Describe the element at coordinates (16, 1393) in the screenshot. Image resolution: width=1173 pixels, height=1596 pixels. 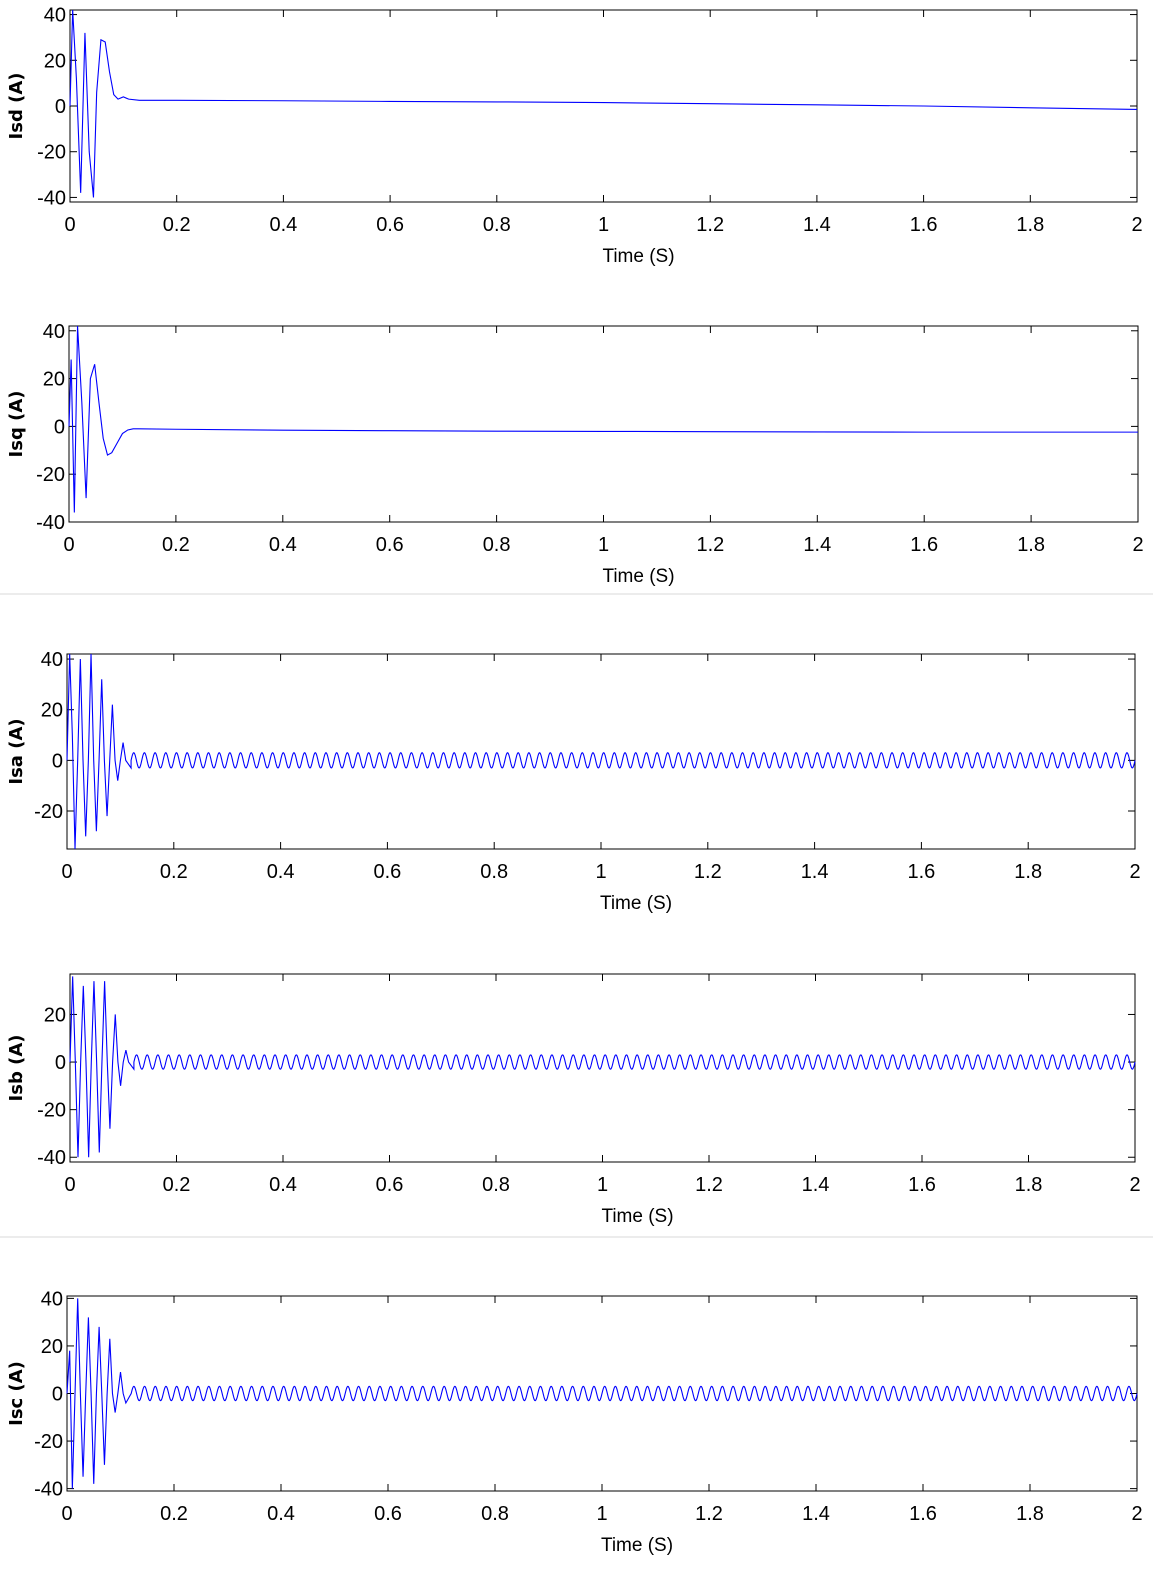
I see `y-axis-label: Isc (A)` at that location.